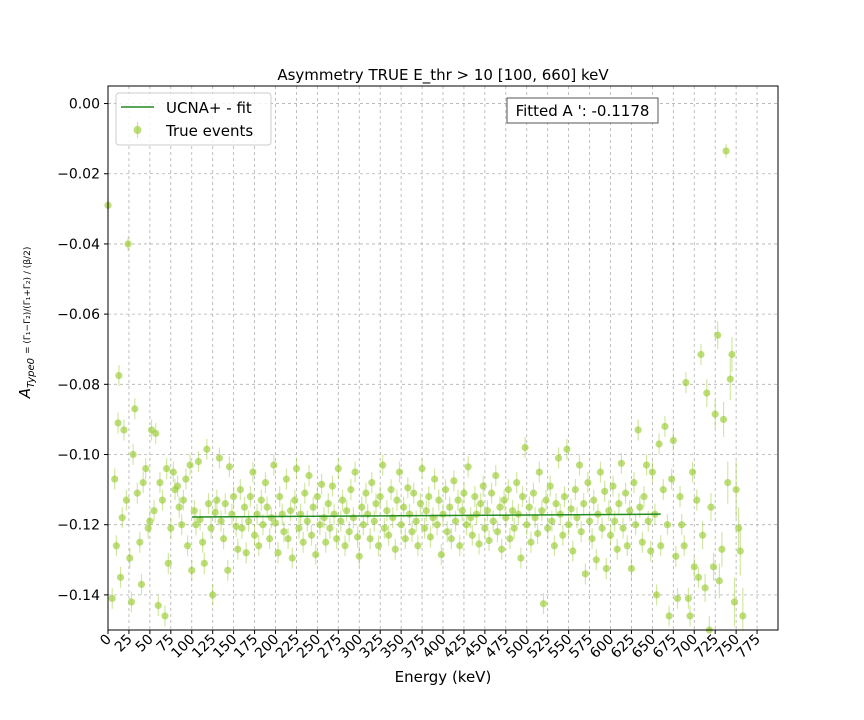  I want to click on y-tick-label: −0.06, so click(78, 315).